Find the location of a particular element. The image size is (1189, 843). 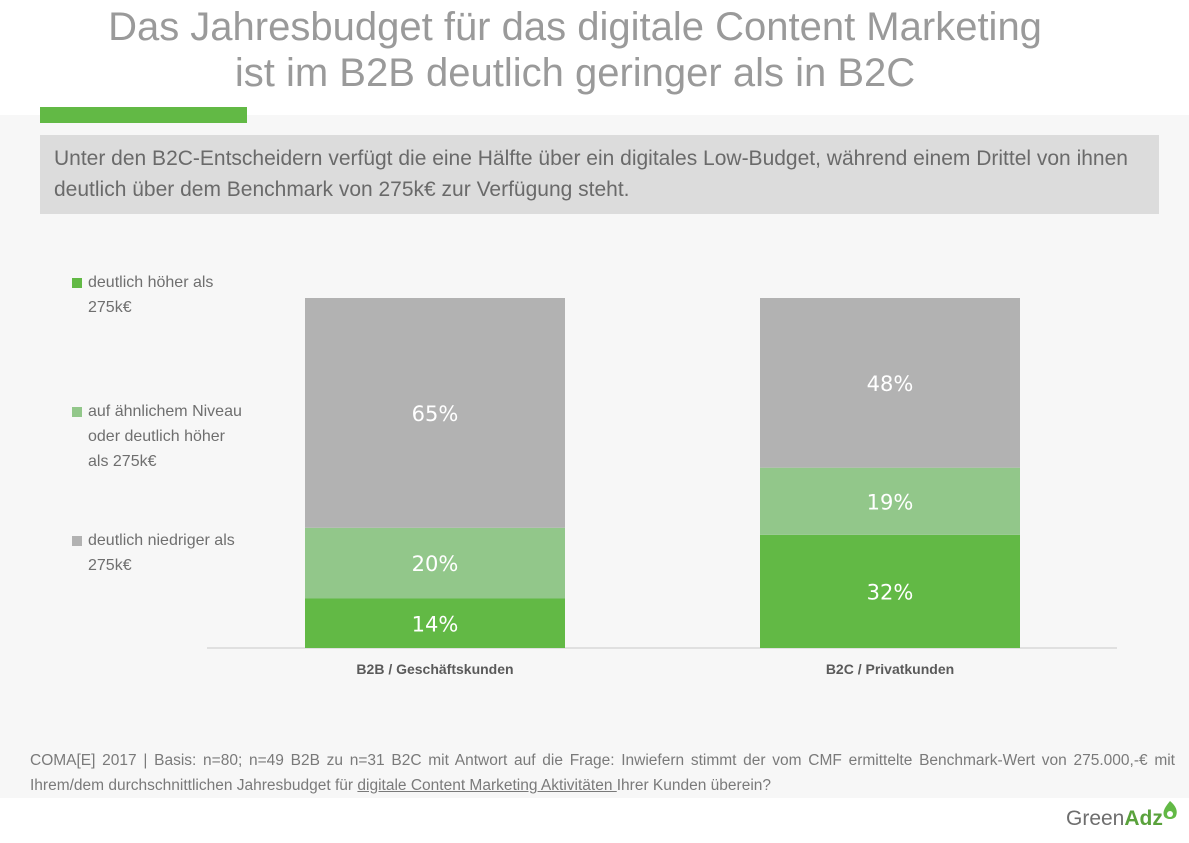

data-label-b2c-0: 32% is located at coordinates (890, 592).